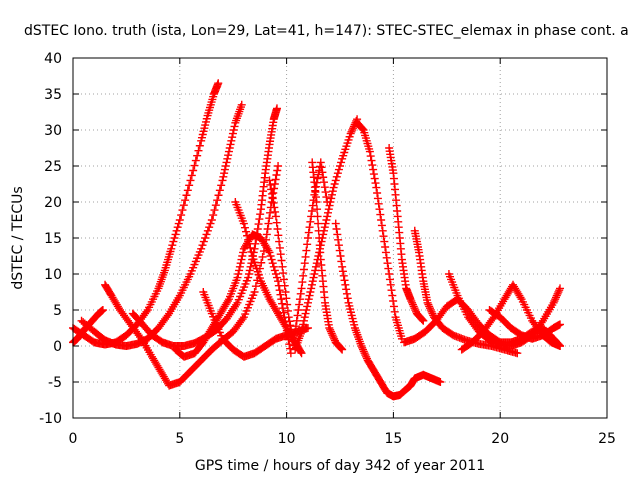  I want to click on x-tick-label: 20, so click(500, 439).